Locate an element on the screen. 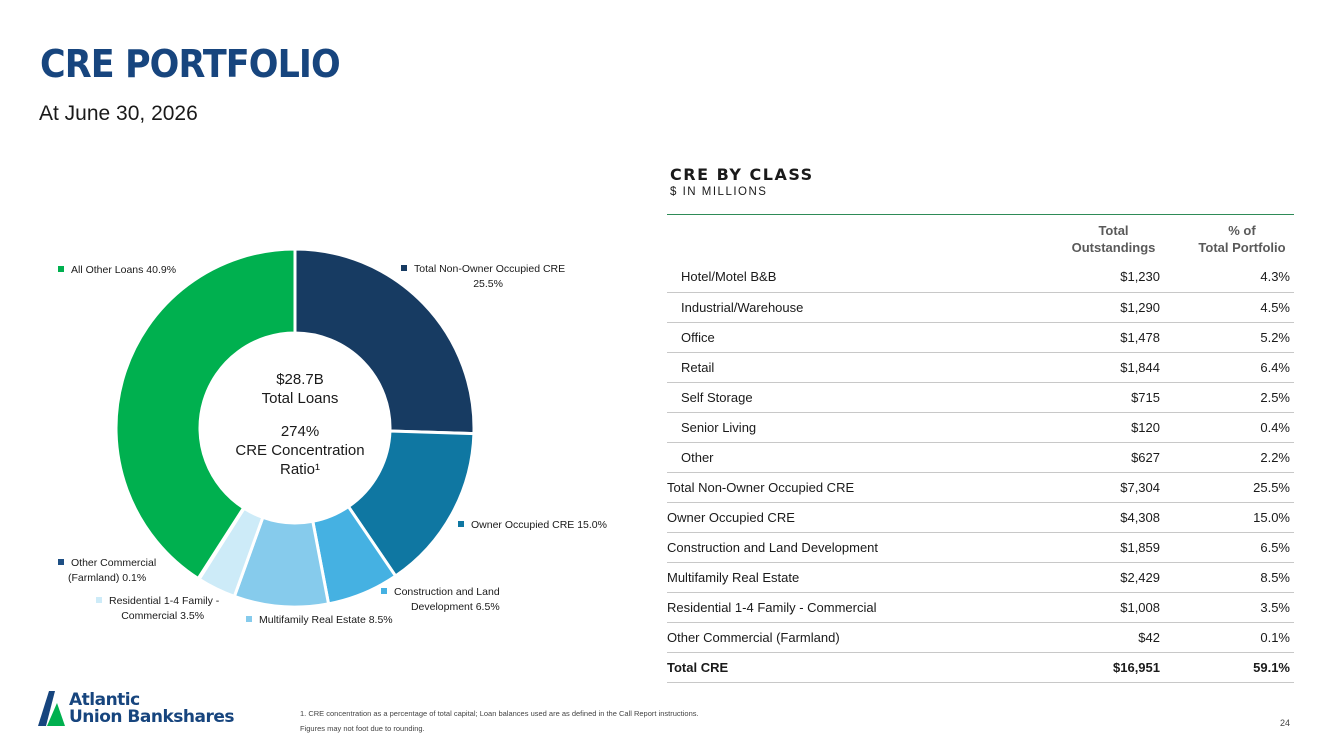 The image size is (1333, 749). page-title: CRE PORTFOLIO is located at coordinates (190, 64).